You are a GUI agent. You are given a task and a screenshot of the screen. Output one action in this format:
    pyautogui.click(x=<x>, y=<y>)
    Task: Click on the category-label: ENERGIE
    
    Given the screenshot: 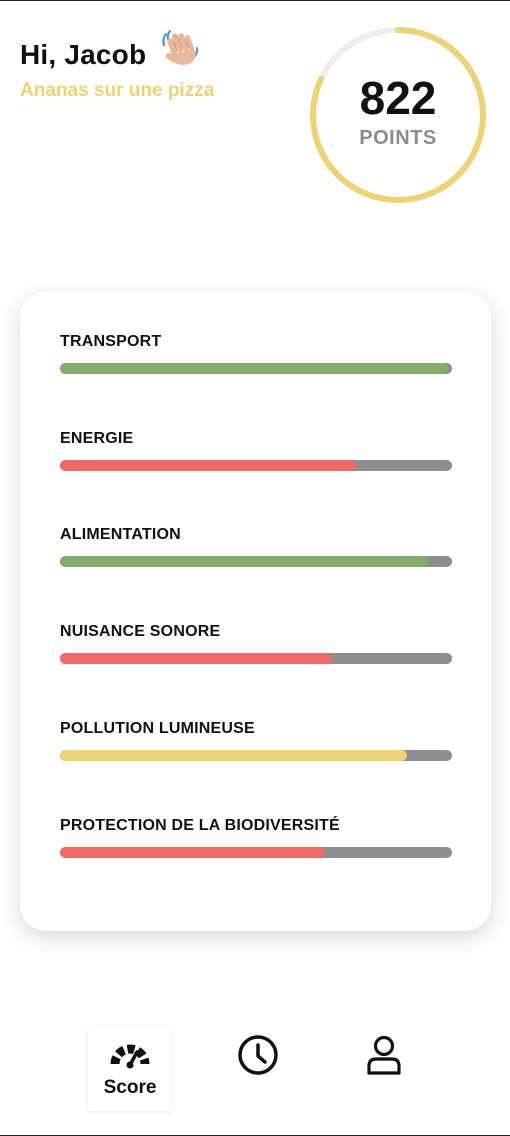 What is the action you would take?
    pyautogui.click(x=97, y=438)
    